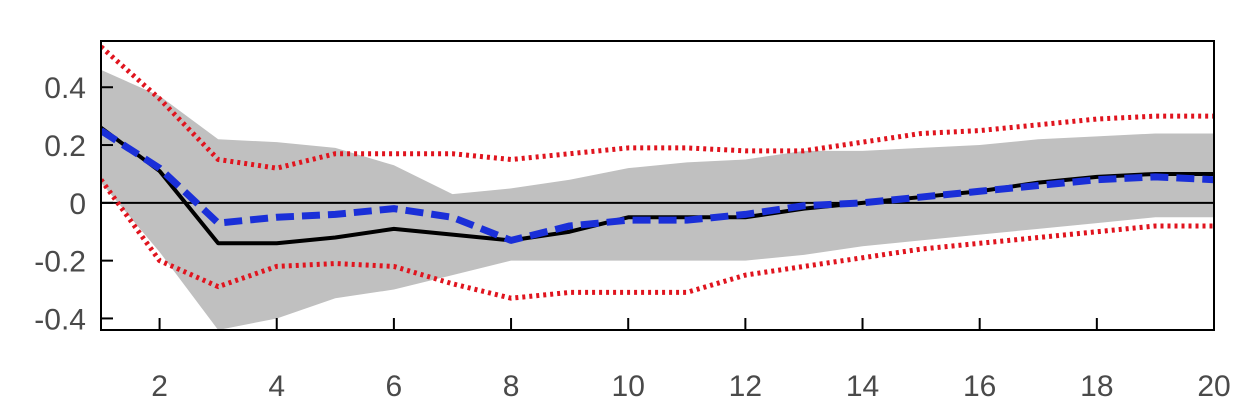 Image resolution: width=1258 pixels, height=418 pixels. What do you see at coordinates (979, 386) in the screenshot?
I see `x-tick-label: 16` at bounding box center [979, 386].